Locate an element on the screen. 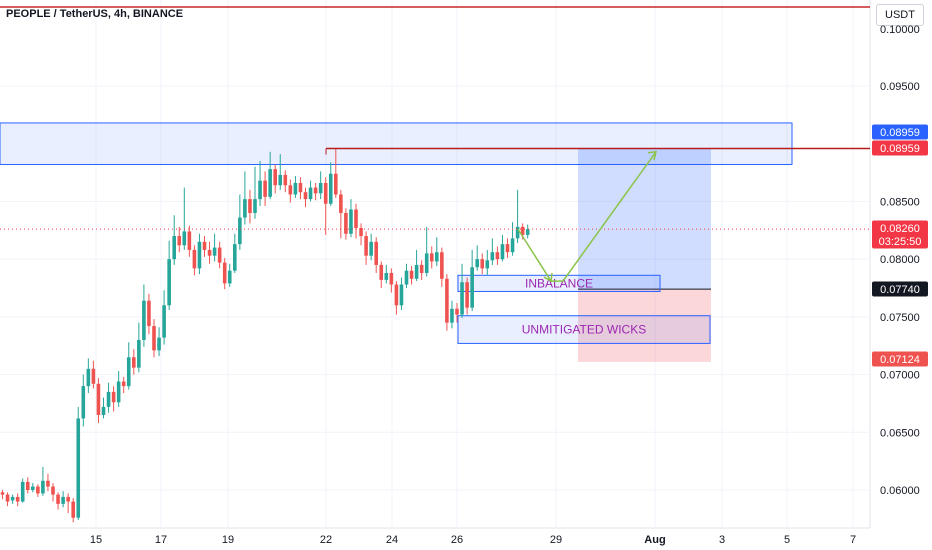  stop-price-tag-bg is located at coordinates (900, 359).